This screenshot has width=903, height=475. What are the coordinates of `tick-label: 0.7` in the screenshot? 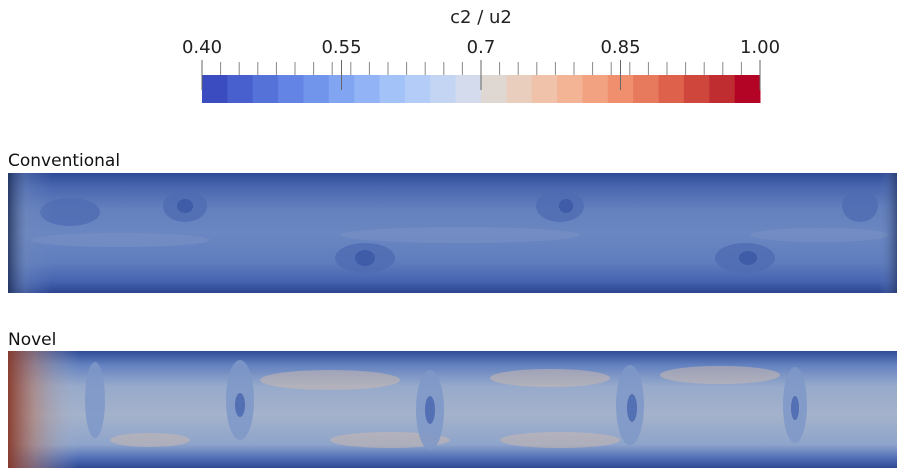 It's located at (481, 47).